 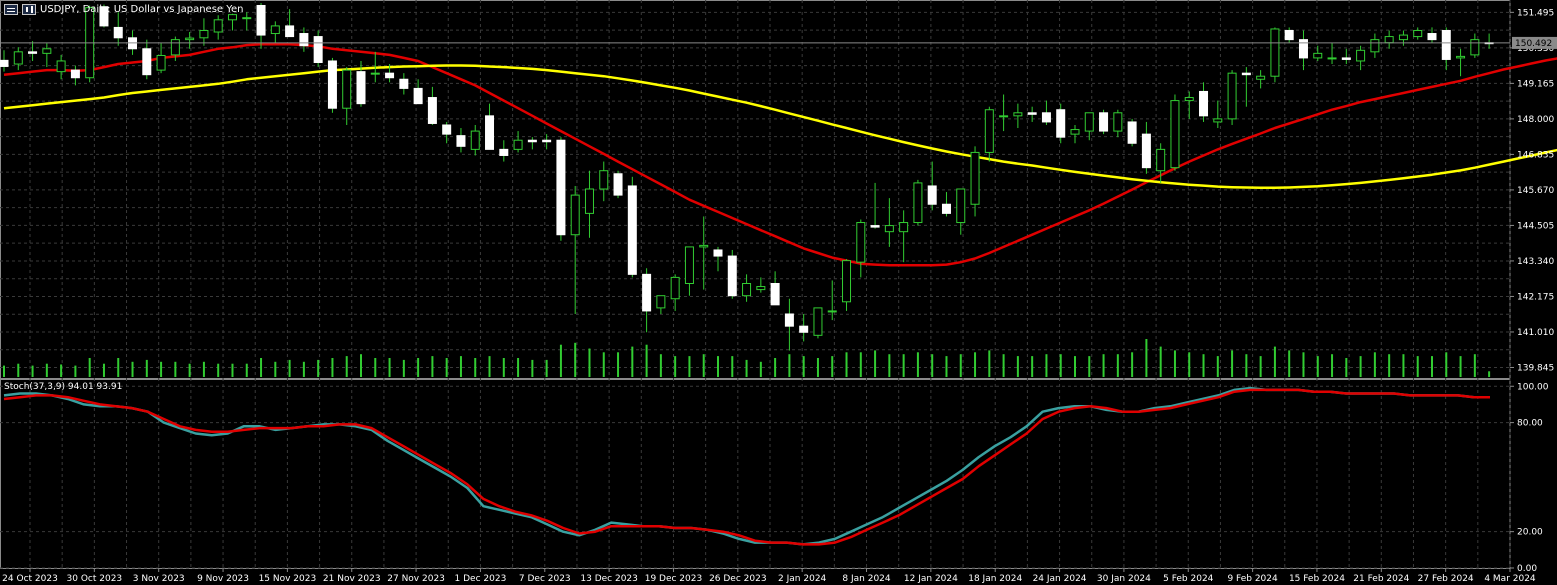 What do you see at coordinates (1535, 120) in the screenshot?
I see `y-tick-label: 148.000` at bounding box center [1535, 120].